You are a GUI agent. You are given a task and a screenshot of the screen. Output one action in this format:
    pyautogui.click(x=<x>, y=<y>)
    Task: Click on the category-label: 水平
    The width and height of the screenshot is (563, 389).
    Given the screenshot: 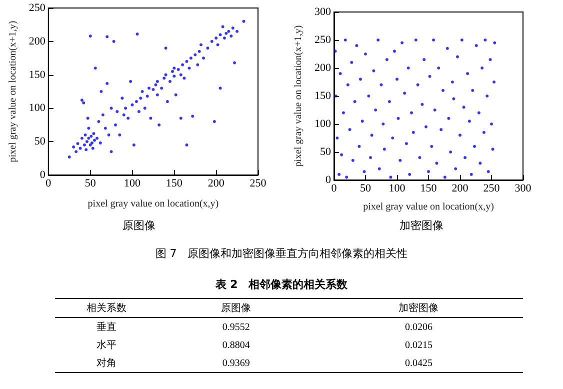 What is the action you would take?
    pyautogui.click(x=106, y=345)
    